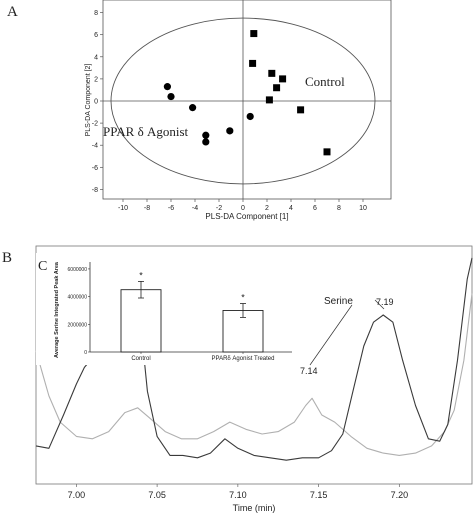  I want to click on x-tick-label: 2, so click(267, 208).